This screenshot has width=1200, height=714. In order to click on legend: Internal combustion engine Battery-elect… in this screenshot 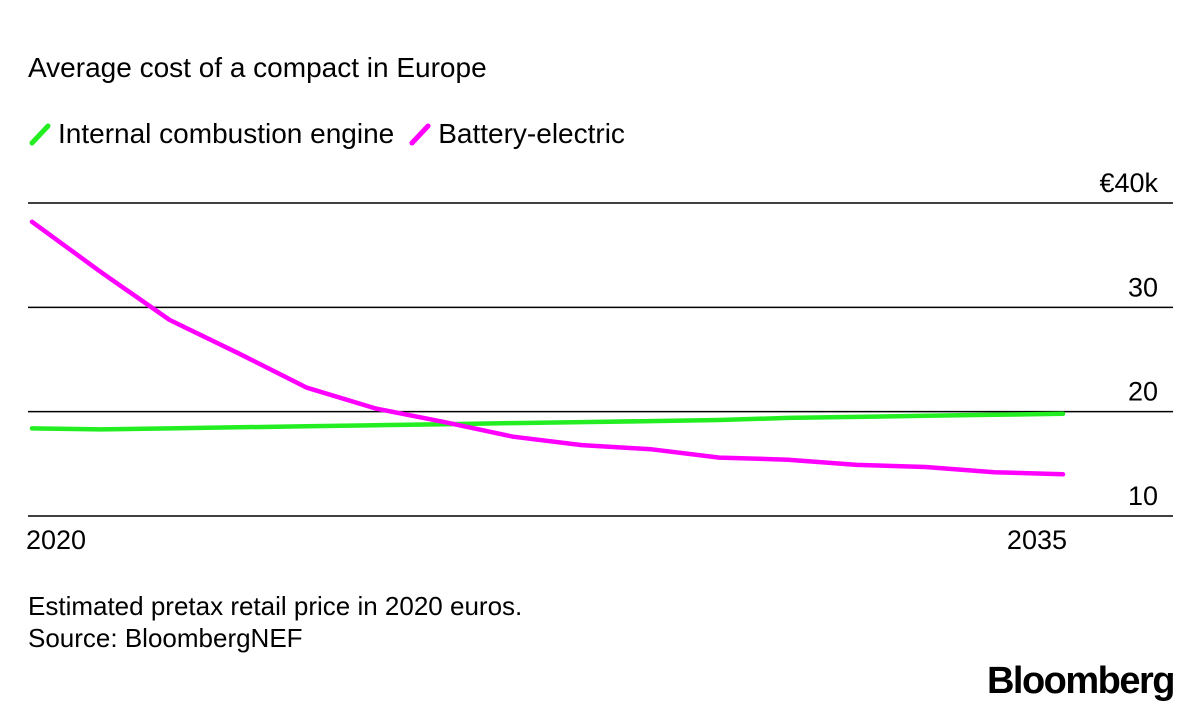, I will do `click(333, 134)`.